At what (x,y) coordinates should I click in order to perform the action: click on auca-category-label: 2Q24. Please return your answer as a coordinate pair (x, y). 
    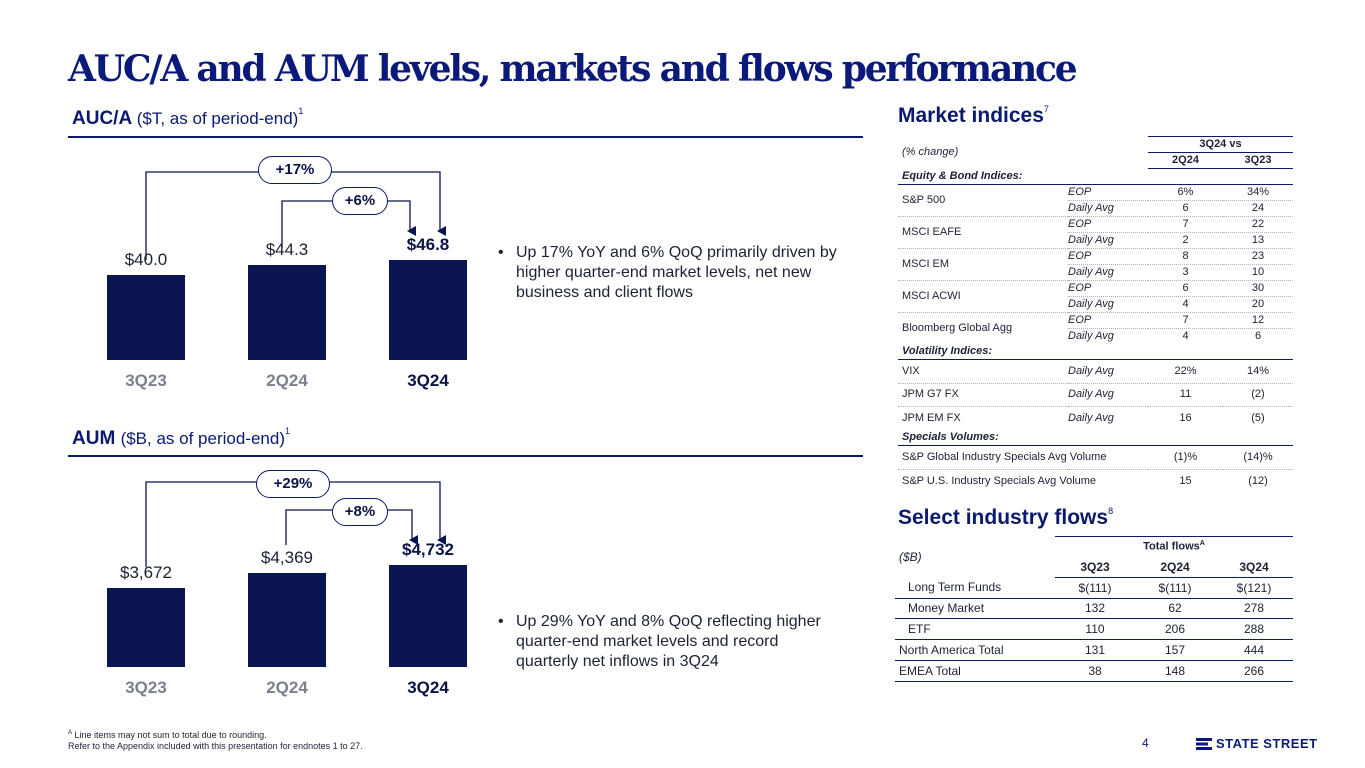
    Looking at the image, I should click on (287, 380).